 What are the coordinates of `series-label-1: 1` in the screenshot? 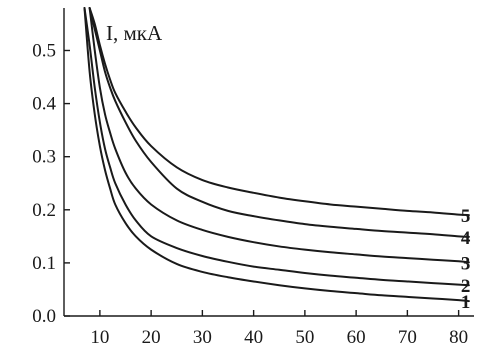 It's located at (466, 302).